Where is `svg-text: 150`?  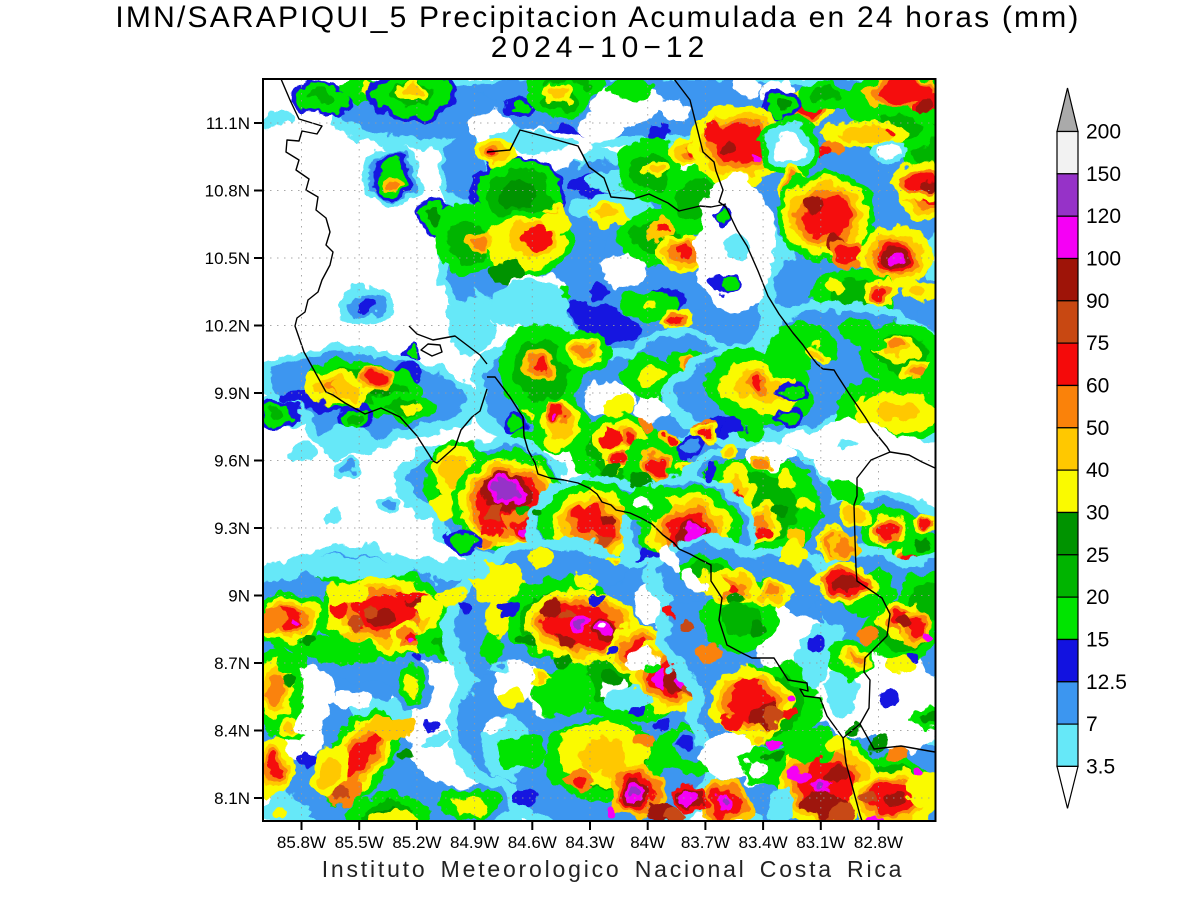
svg-text: 150 is located at coordinates (1103, 174).